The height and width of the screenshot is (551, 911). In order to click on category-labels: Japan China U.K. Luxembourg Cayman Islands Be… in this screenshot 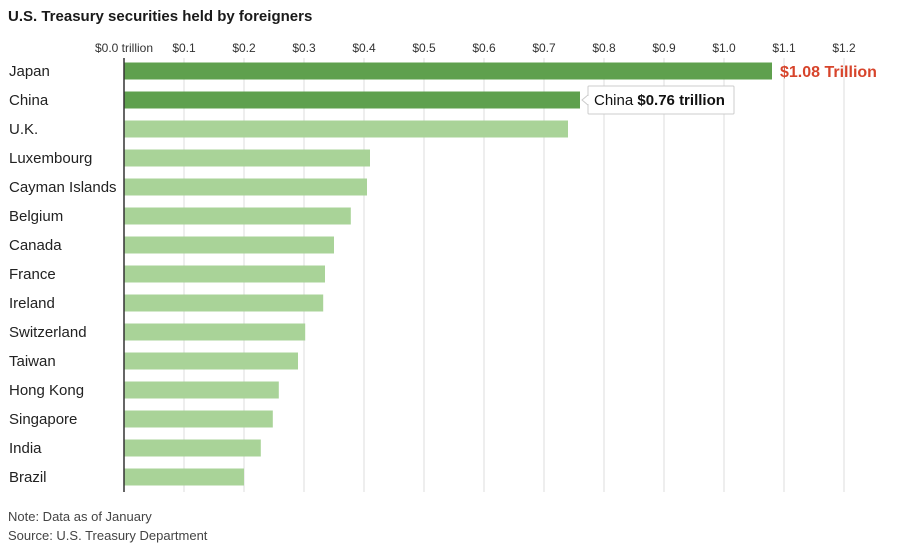, I will do `click(63, 274)`.